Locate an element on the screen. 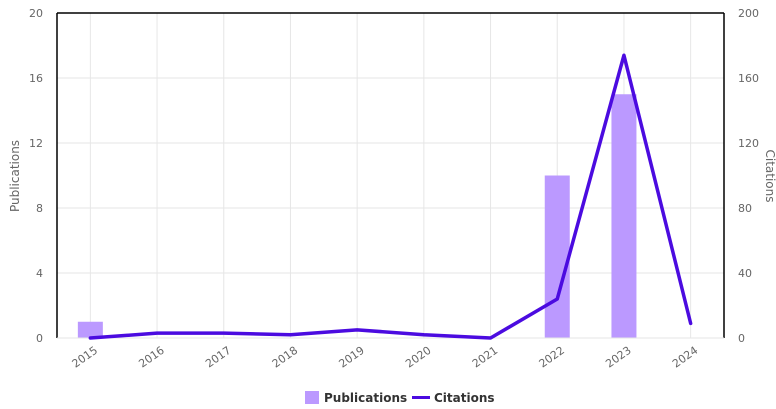 The image size is (776, 409). right-tick-label: 160 is located at coordinates (748, 78).